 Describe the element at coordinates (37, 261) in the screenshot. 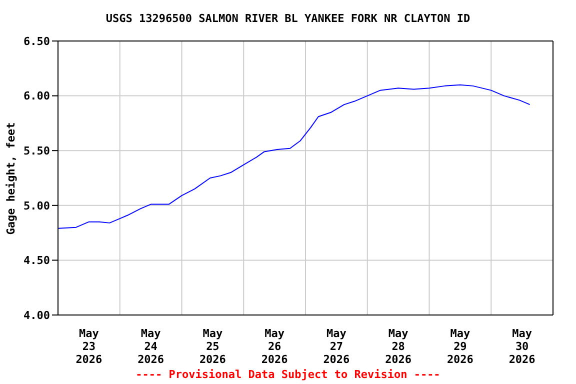

I see `y-tick-label: 4.50` at that location.